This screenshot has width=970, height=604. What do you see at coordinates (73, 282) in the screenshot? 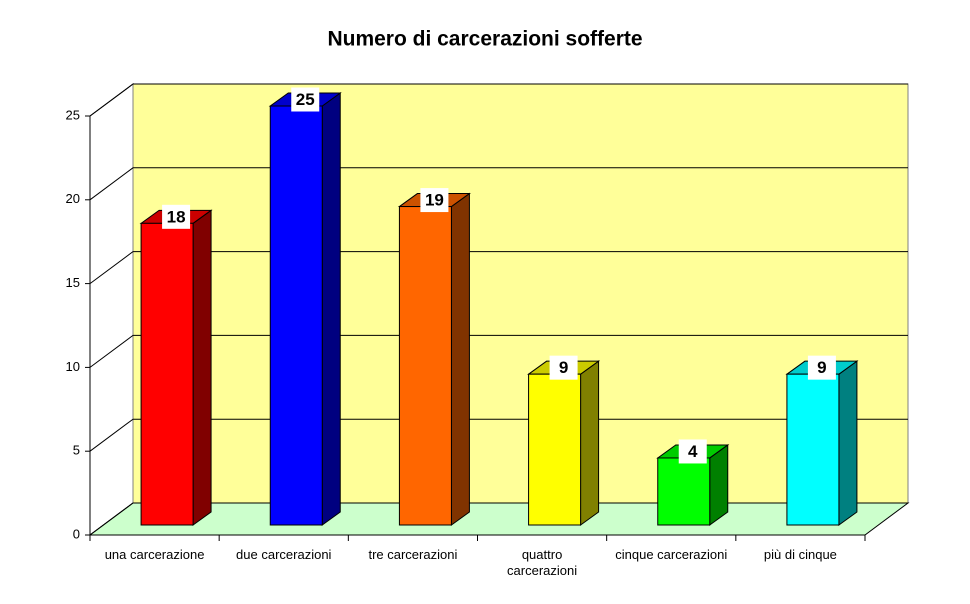
I see `y-tick-label: 15` at bounding box center [73, 282].